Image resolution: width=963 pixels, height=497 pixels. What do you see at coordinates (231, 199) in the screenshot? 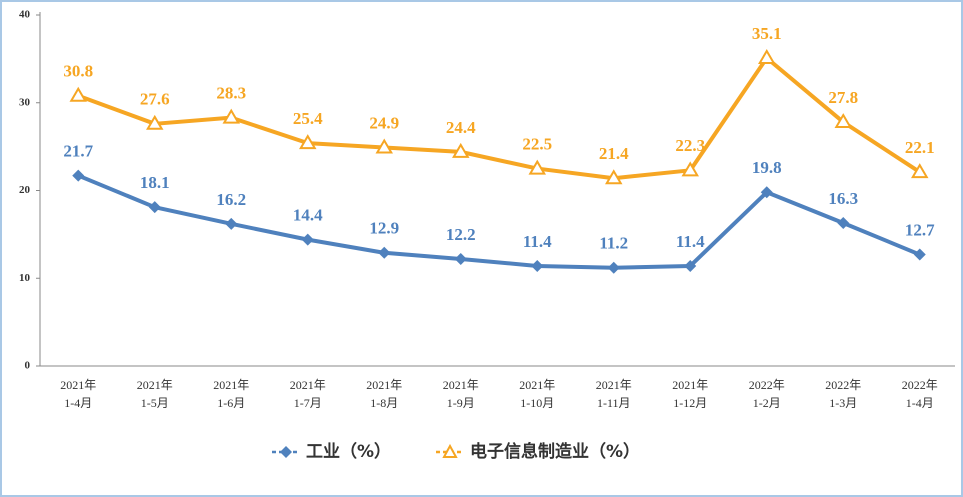
I see `data-label: 16.2` at bounding box center [231, 199].